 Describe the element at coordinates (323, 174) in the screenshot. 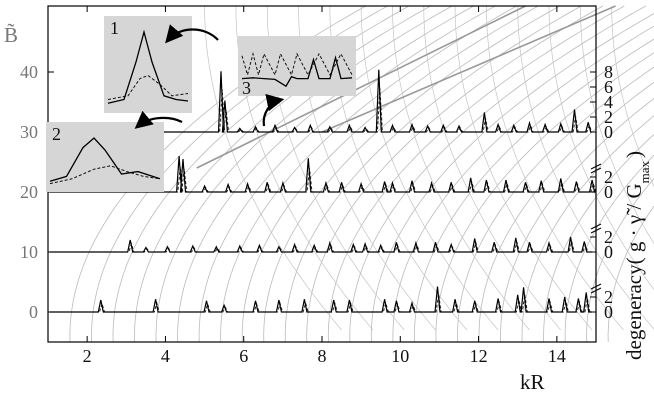

I see `spectrum-solid-B20` at that location.